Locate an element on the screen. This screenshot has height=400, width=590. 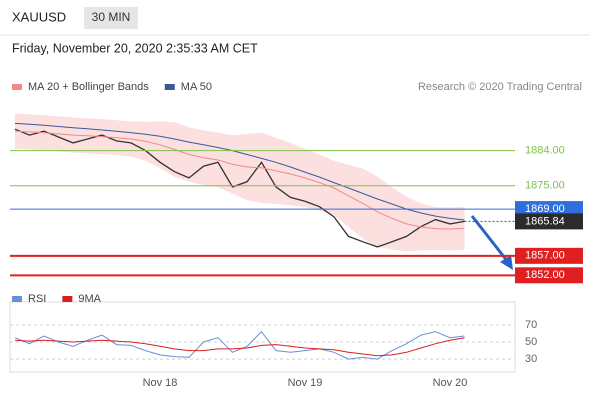
timeframe-button is located at coordinates (111, 18).